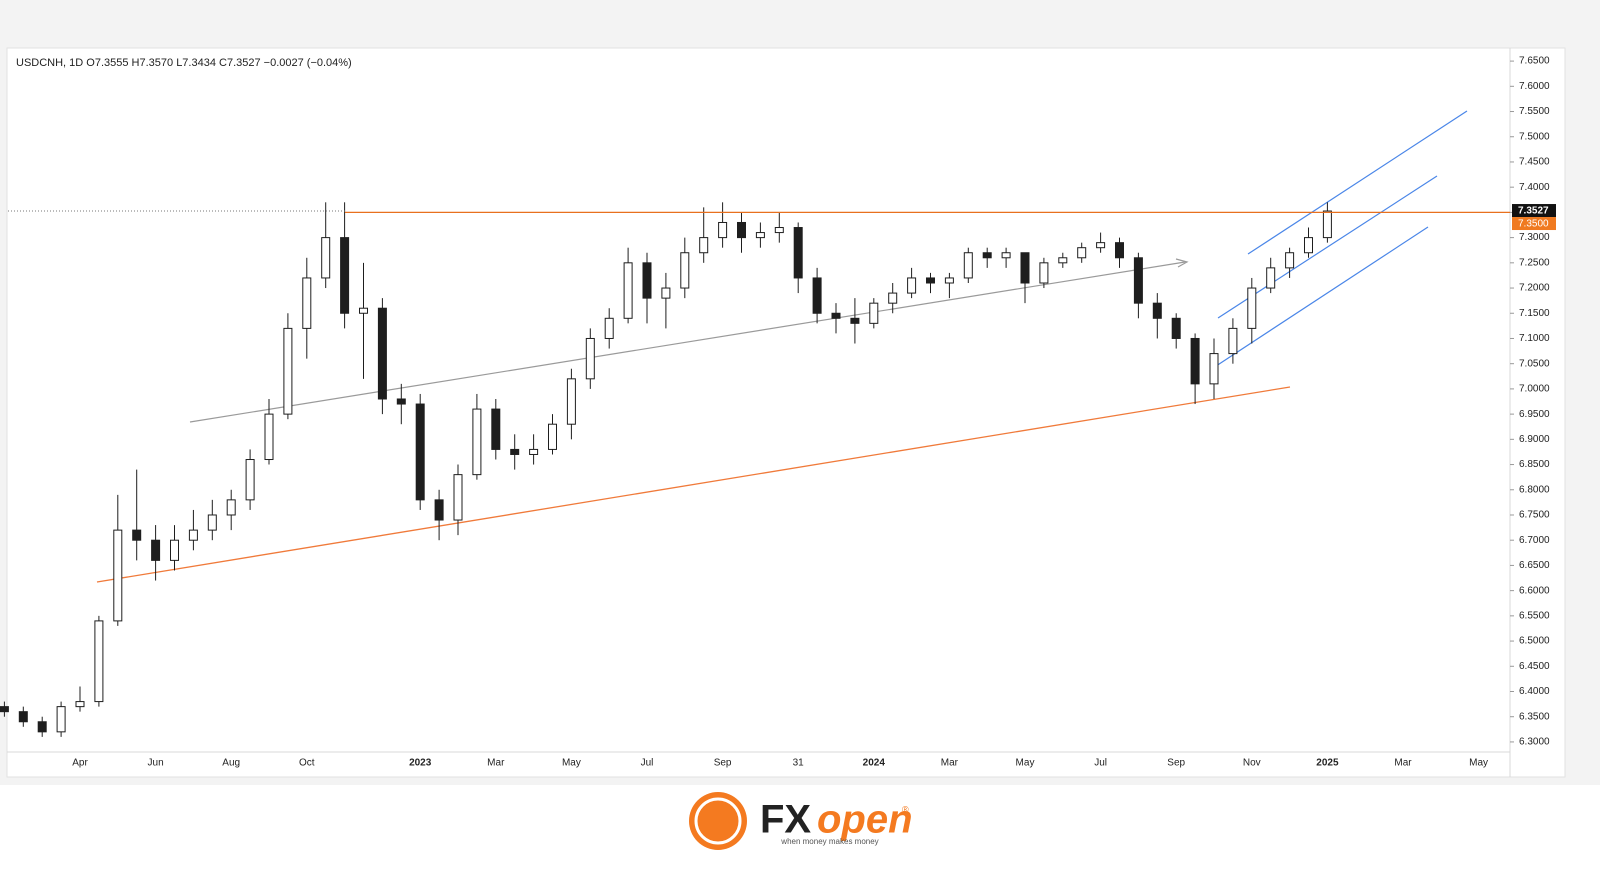 The width and height of the screenshot is (1600, 879). What do you see at coordinates (785, 820) in the screenshot?
I see `brand-fx: FX` at bounding box center [785, 820].